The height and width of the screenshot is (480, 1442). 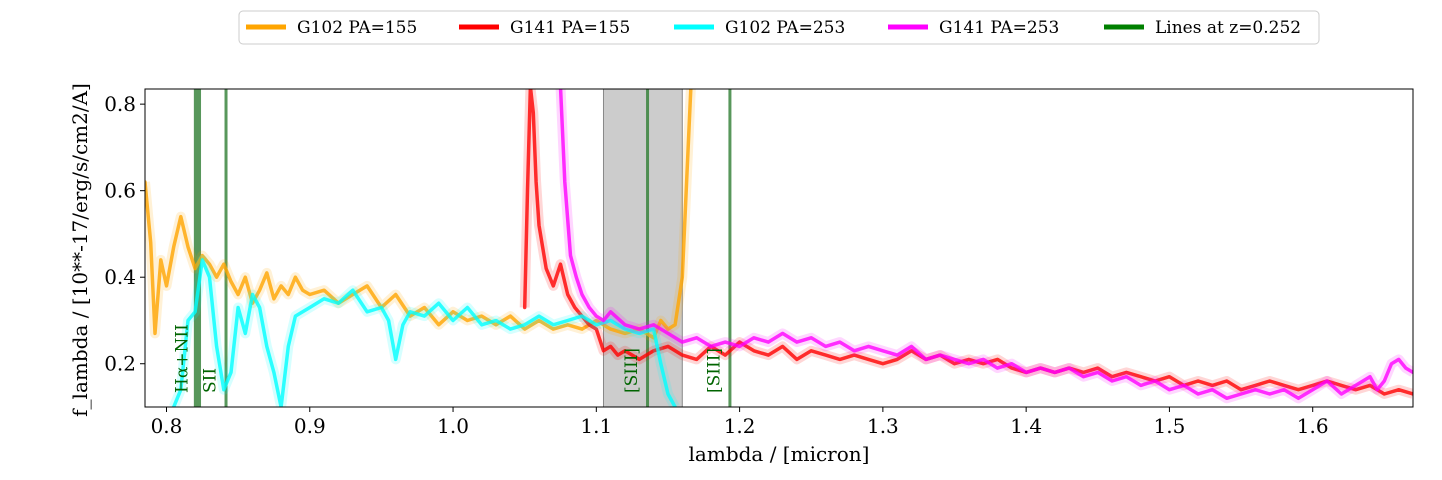 I want to click on x-tick-label: 1.2, so click(x=740, y=426).